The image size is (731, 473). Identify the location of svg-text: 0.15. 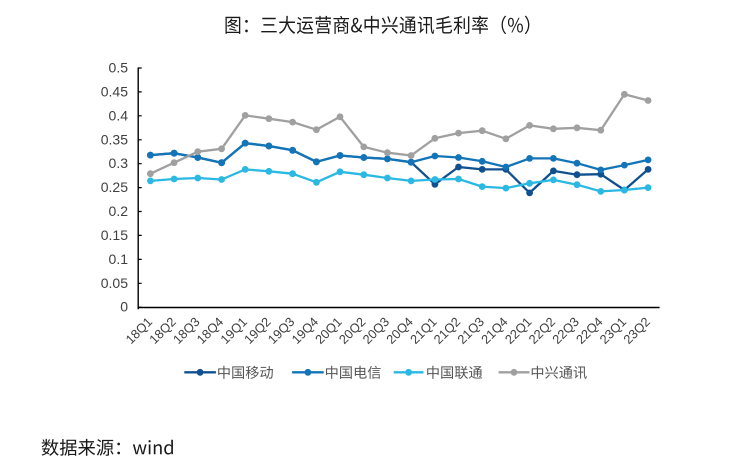
(114, 235).